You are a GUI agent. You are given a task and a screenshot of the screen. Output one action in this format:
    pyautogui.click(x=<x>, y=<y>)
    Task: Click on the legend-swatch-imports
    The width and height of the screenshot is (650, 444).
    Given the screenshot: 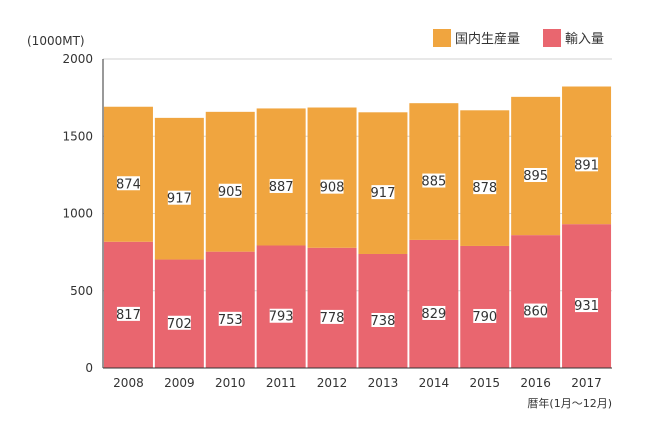 What is the action you would take?
    pyautogui.click(x=552, y=38)
    